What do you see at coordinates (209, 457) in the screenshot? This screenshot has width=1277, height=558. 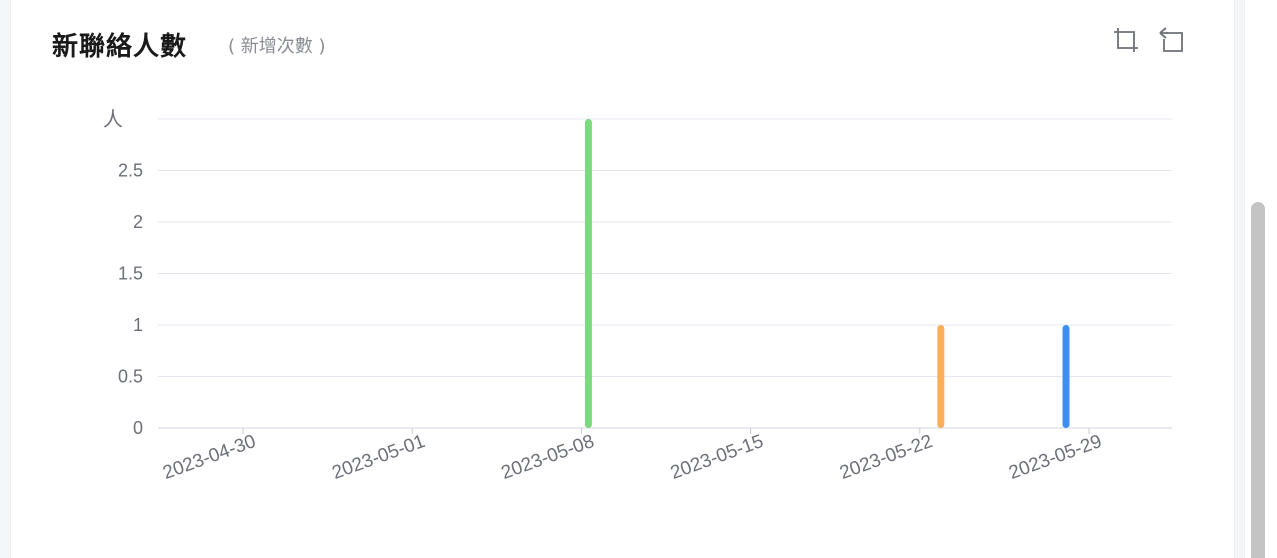 I see `x-tick-label: 2023-04-30` at bounding box center [209, 457].